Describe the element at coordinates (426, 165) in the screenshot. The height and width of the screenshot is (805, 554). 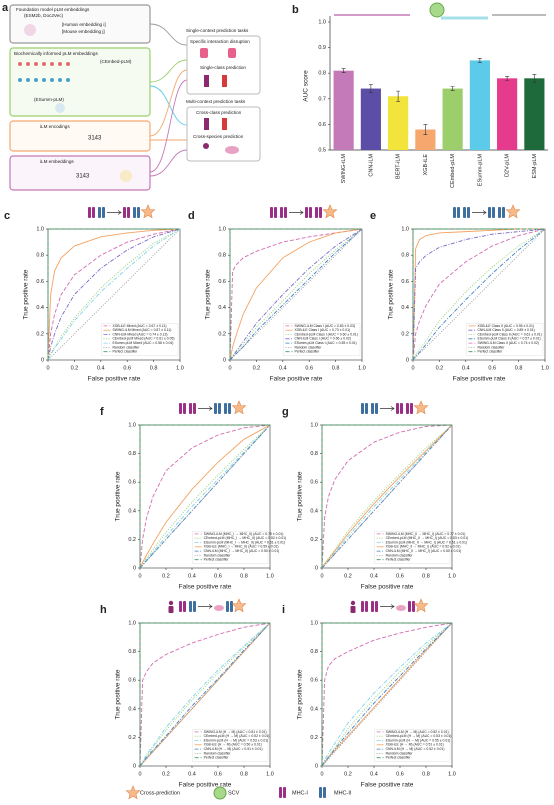
I see `x-tick-label: XGB-iLE` at that location.